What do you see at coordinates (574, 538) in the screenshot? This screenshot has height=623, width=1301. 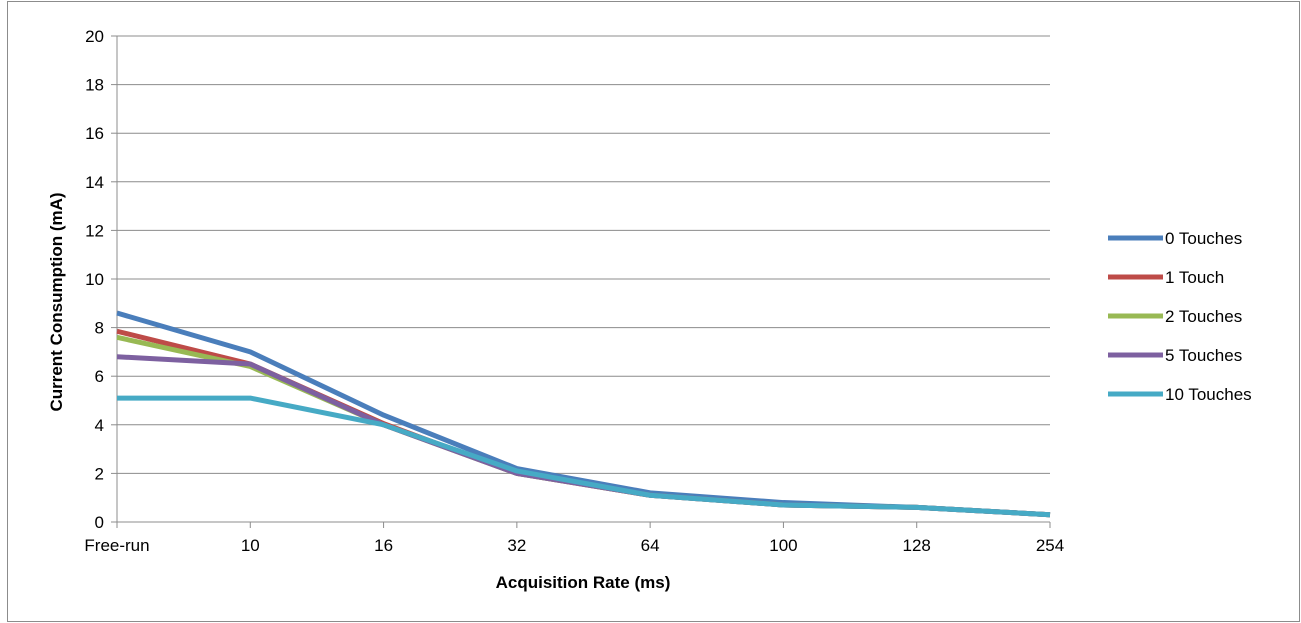 I see `x-axis: Free-run 10 16 32 64 100 128 254` at bounding box center [574, 538].